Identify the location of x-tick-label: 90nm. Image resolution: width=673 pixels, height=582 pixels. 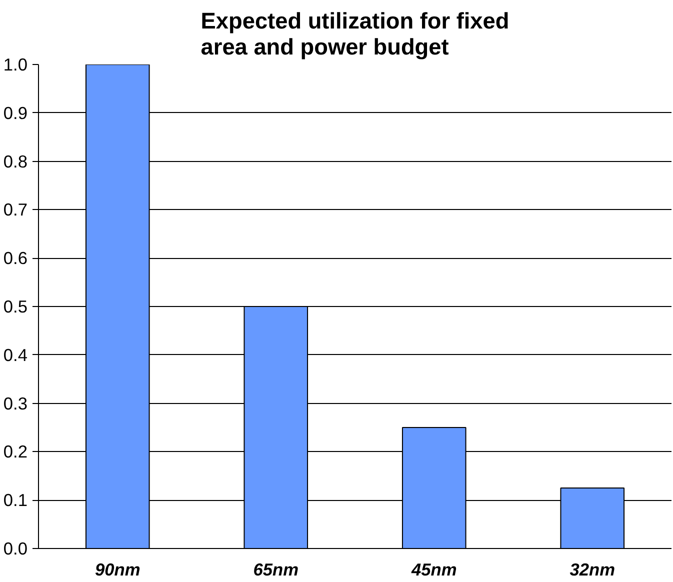
(117, 570).